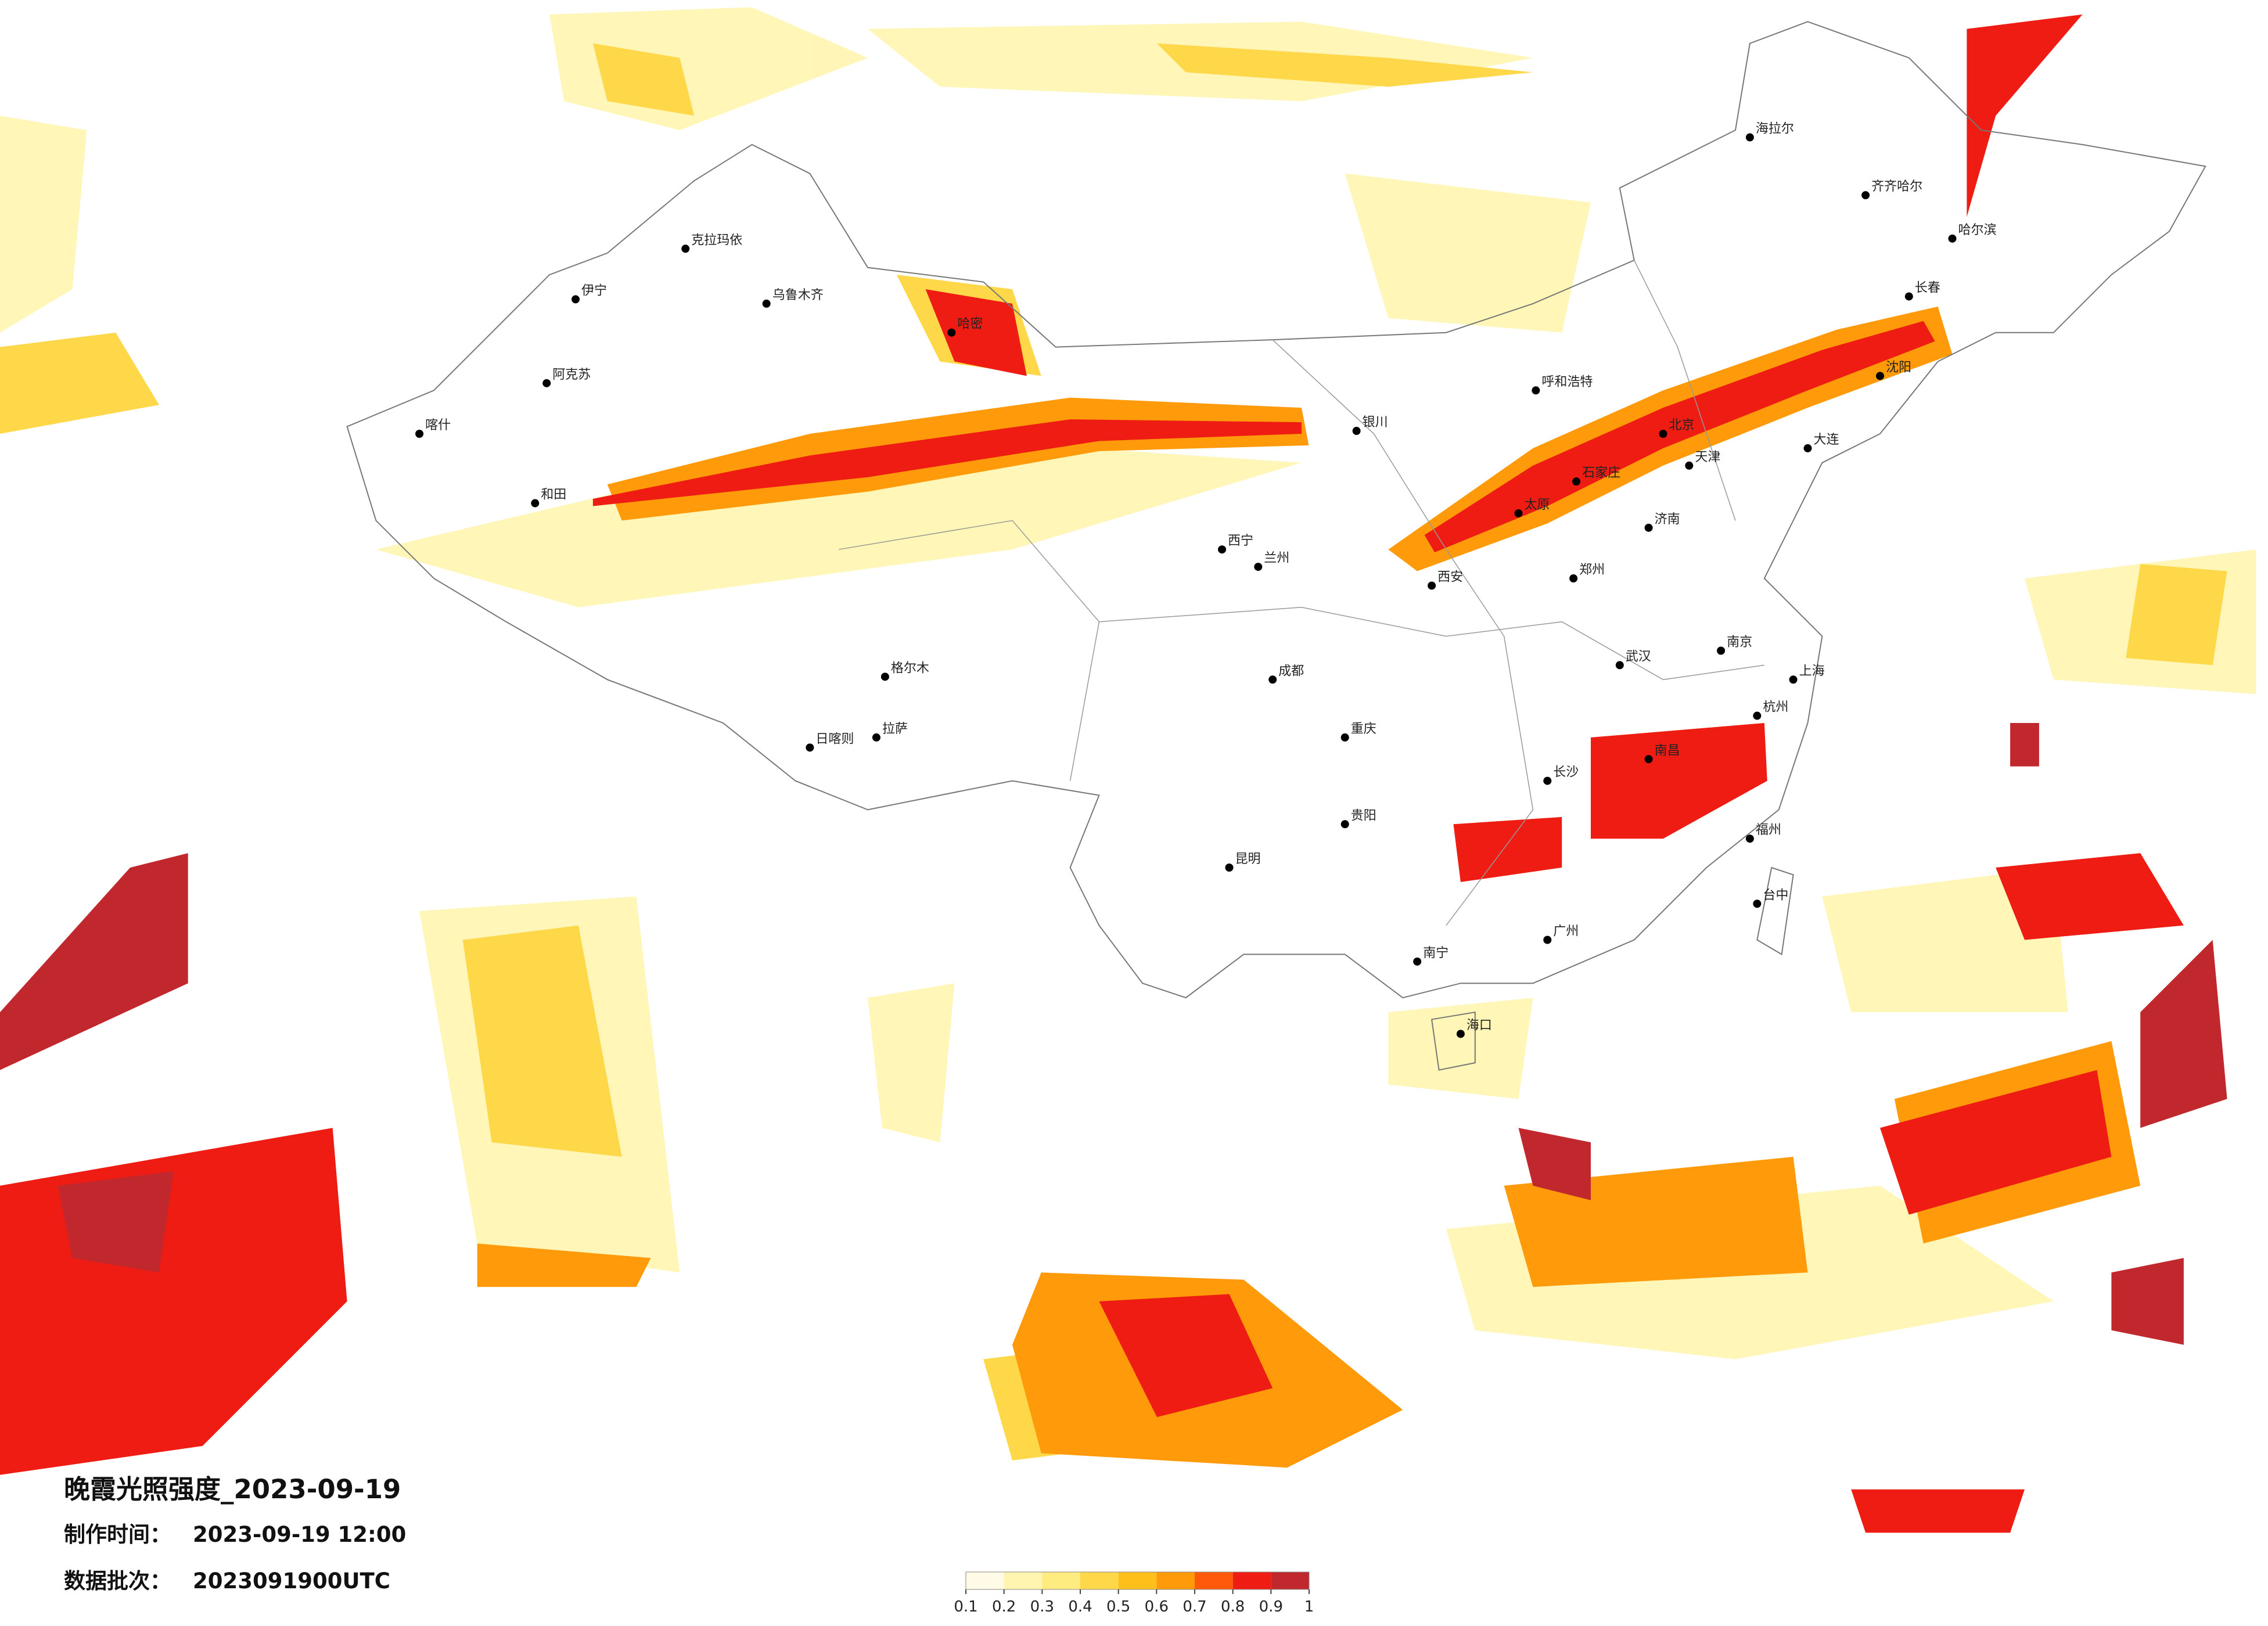 The image size is (2268, 1626). Describe the element at coordinates (1638, 656) in the screenshot. I see `city-label: 武汉` at that location.